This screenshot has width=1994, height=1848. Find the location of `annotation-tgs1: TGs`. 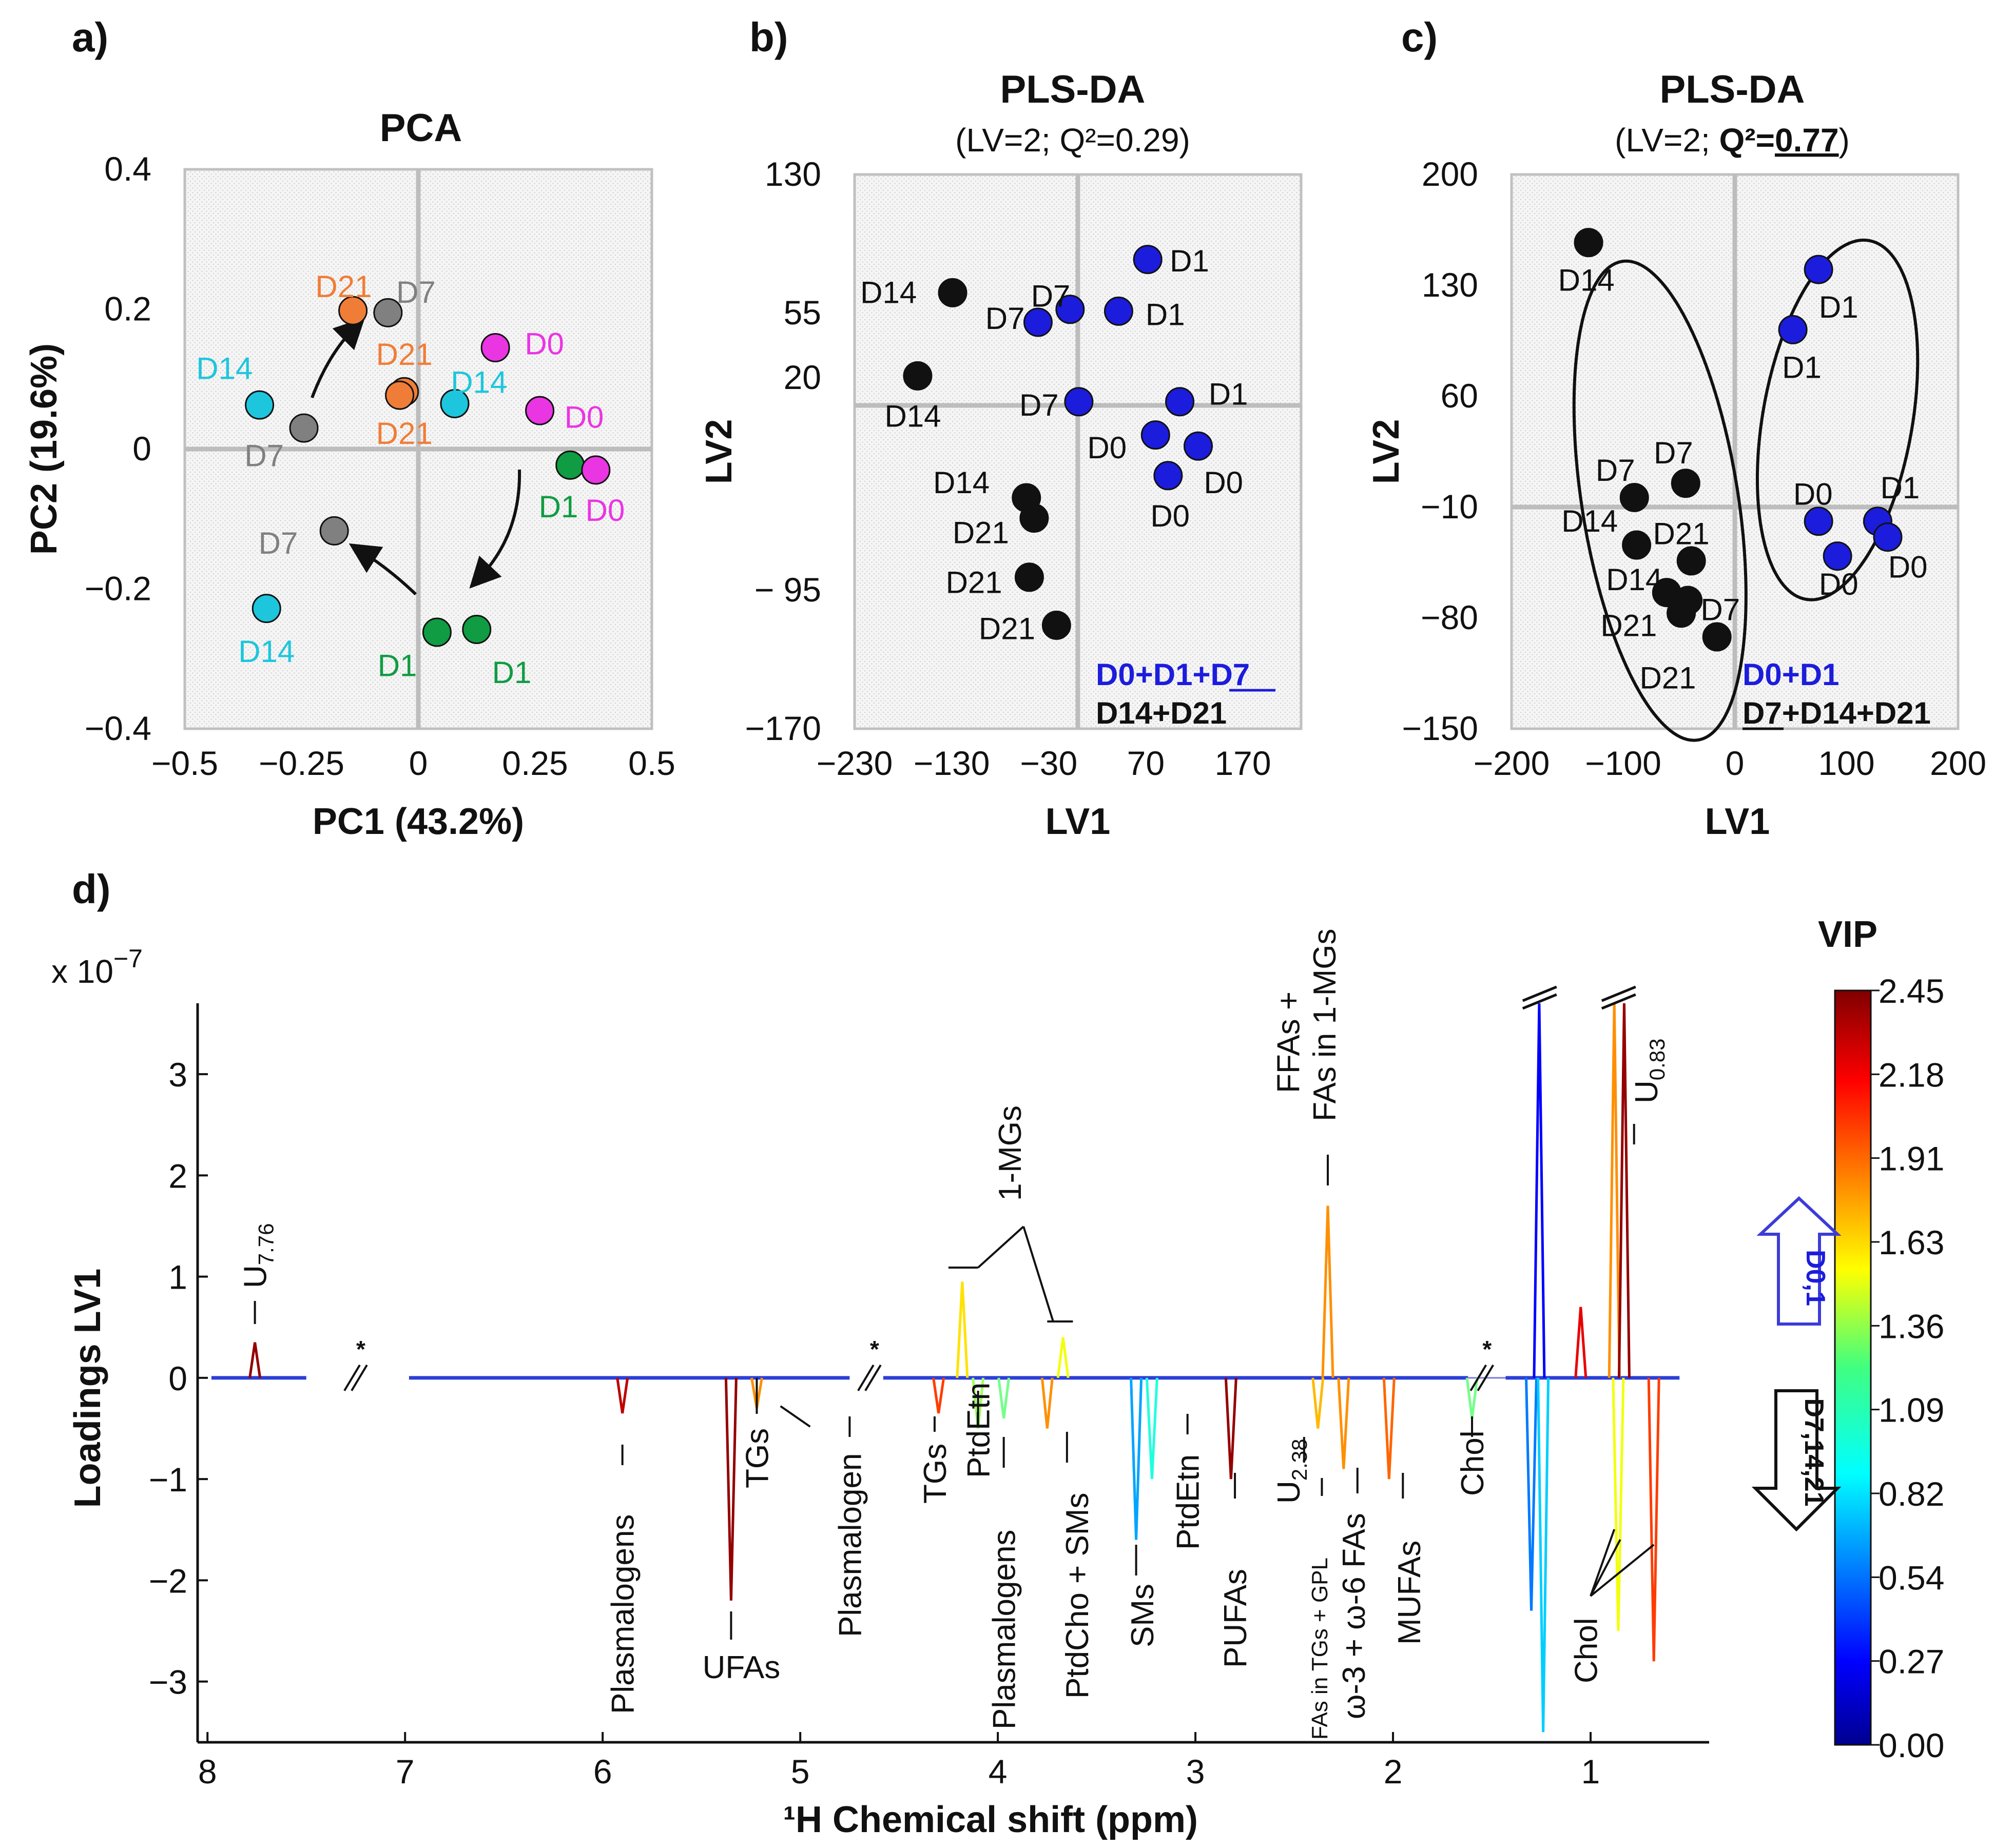

annotation-tgs1: TGs is located at coordinates (758, 1458).